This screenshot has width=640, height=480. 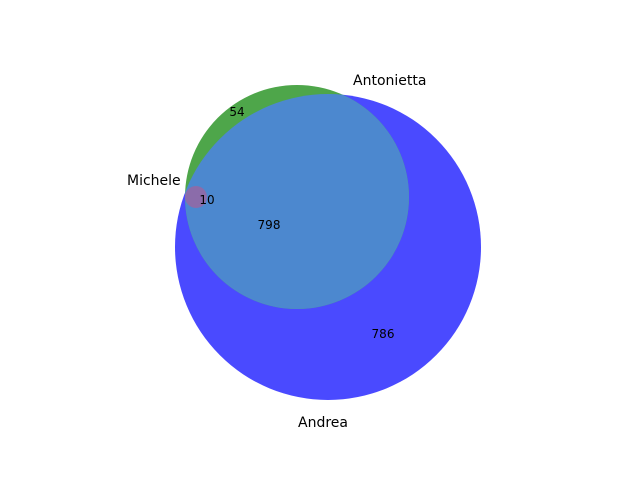 What do you see at coordinates (206, 200) in the screenshot?
I see `region-count-all-three: 10` at bounding box center [206, 200].